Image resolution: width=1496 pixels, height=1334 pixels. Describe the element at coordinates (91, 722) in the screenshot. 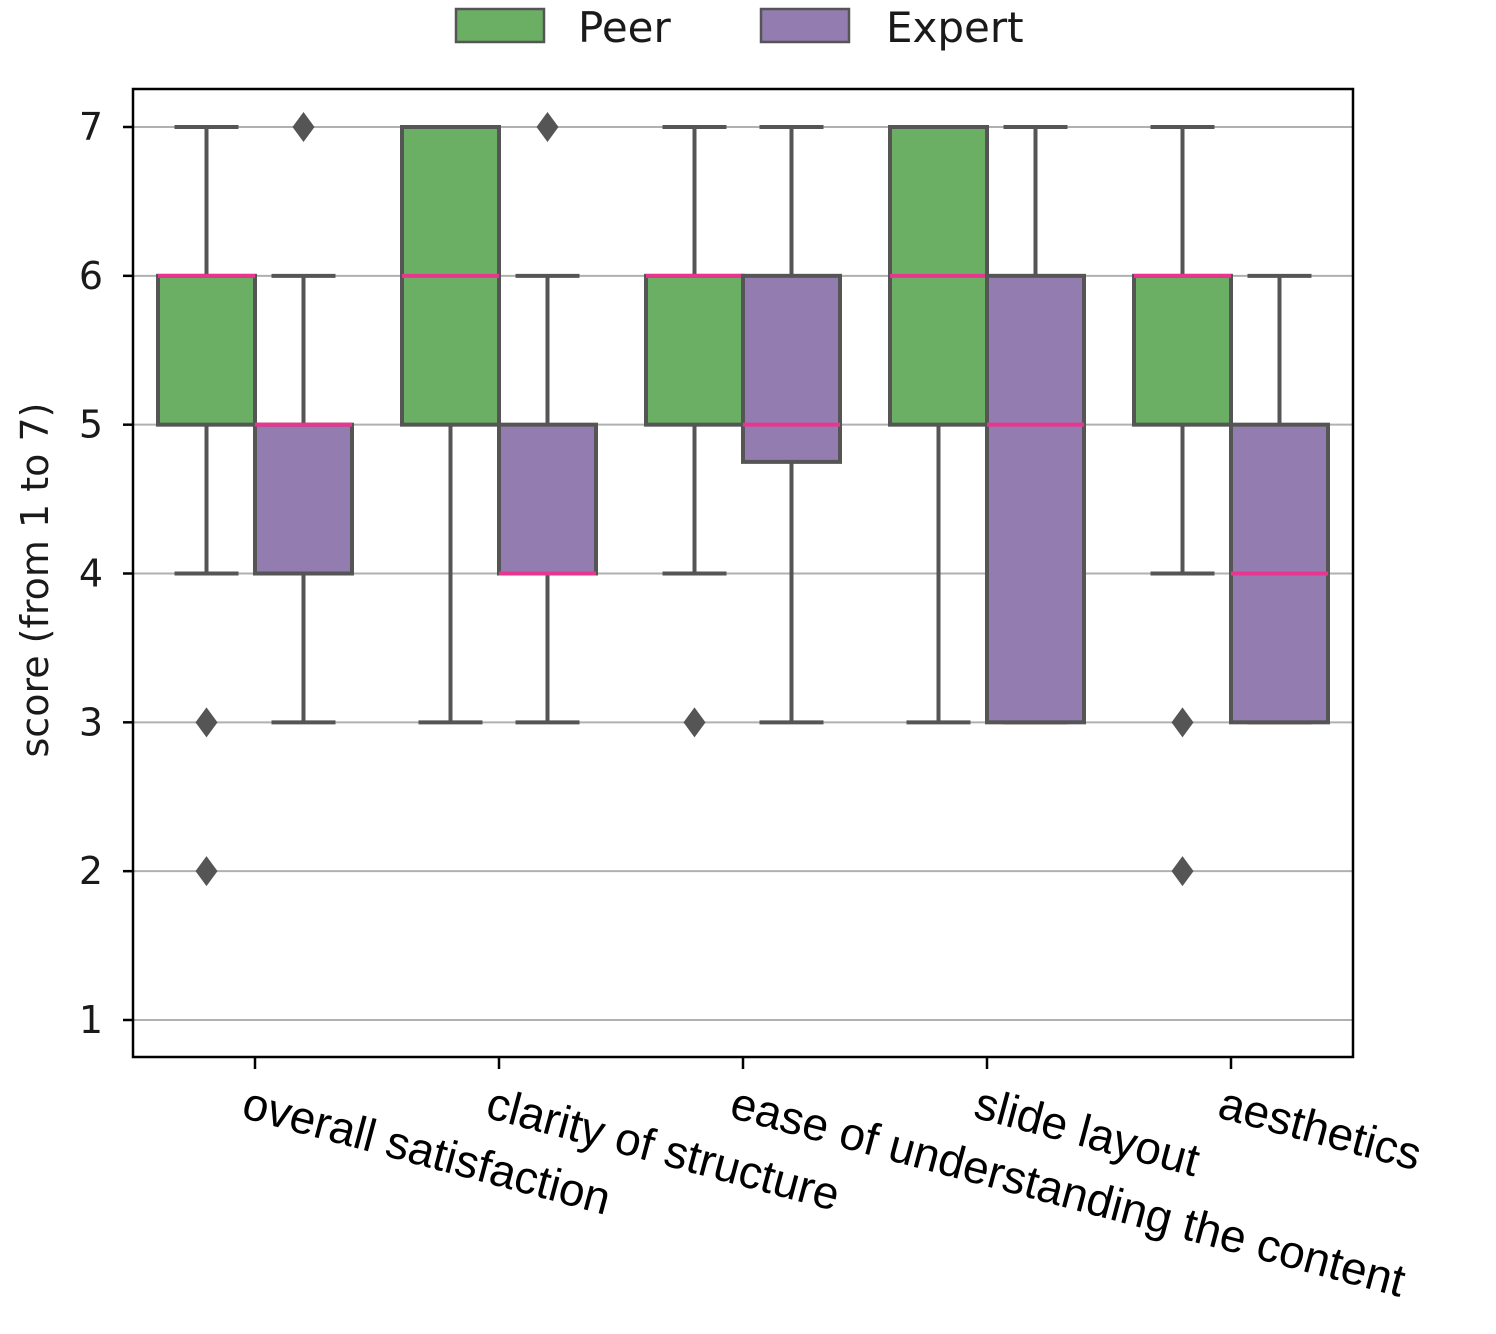

I see `y-tick-label: 3` at that location.